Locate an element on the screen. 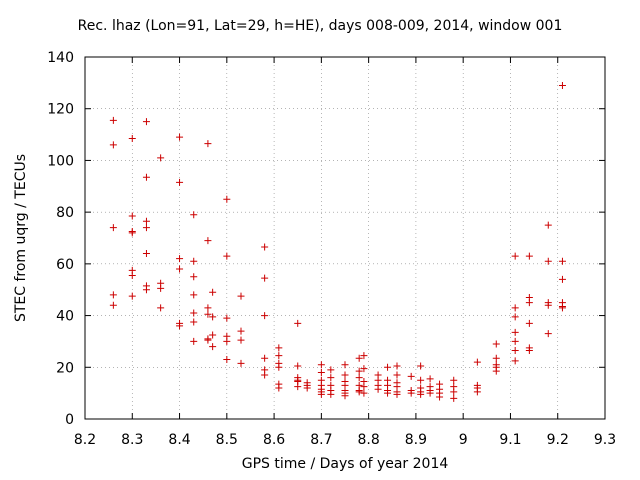 The height and width of the screenshot is (480, 640). x-tick-label: 8.8 is located at coordinates (369, 440).